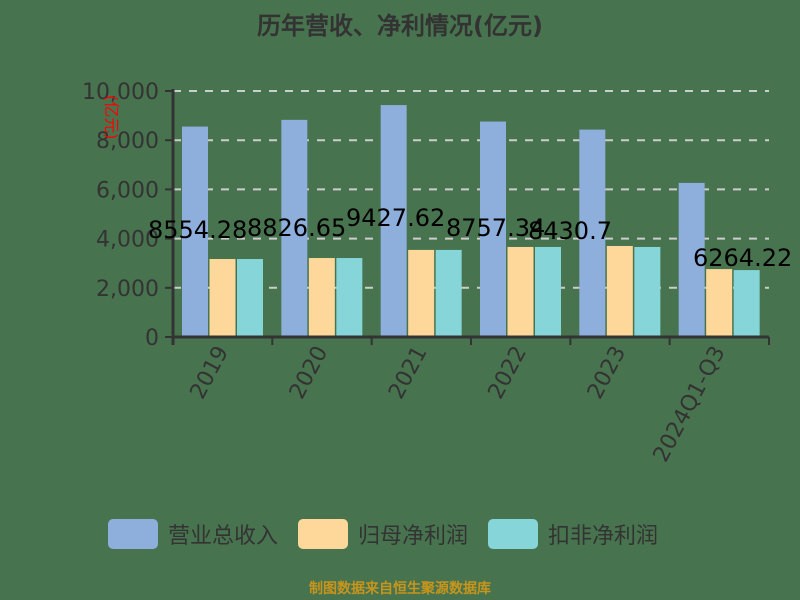 Image resolution: width=800 pixels, height=600 pixels. Describe the element at coordinates (111, 117) in the screenshot. I see `y-axis-unit-label: (亿元)` at that location.